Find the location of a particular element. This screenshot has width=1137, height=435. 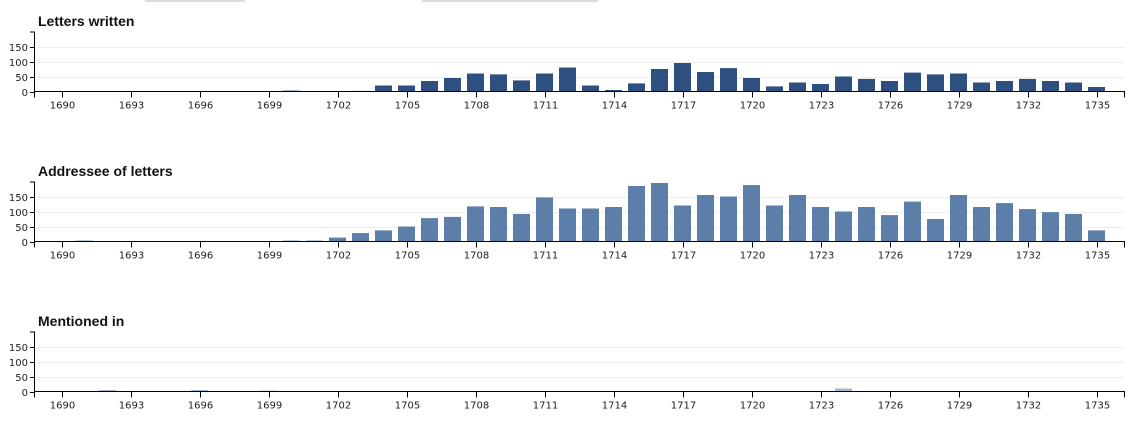

x-tick-label: 1705 is located at coordinates (407, 256).